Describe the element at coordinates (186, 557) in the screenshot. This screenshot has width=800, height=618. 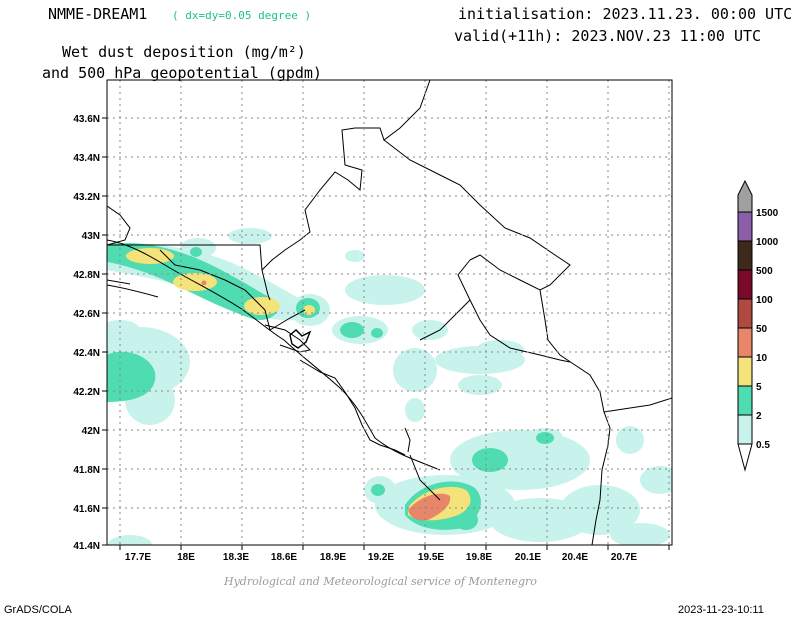
I see `lon-label: 18E` at that location.